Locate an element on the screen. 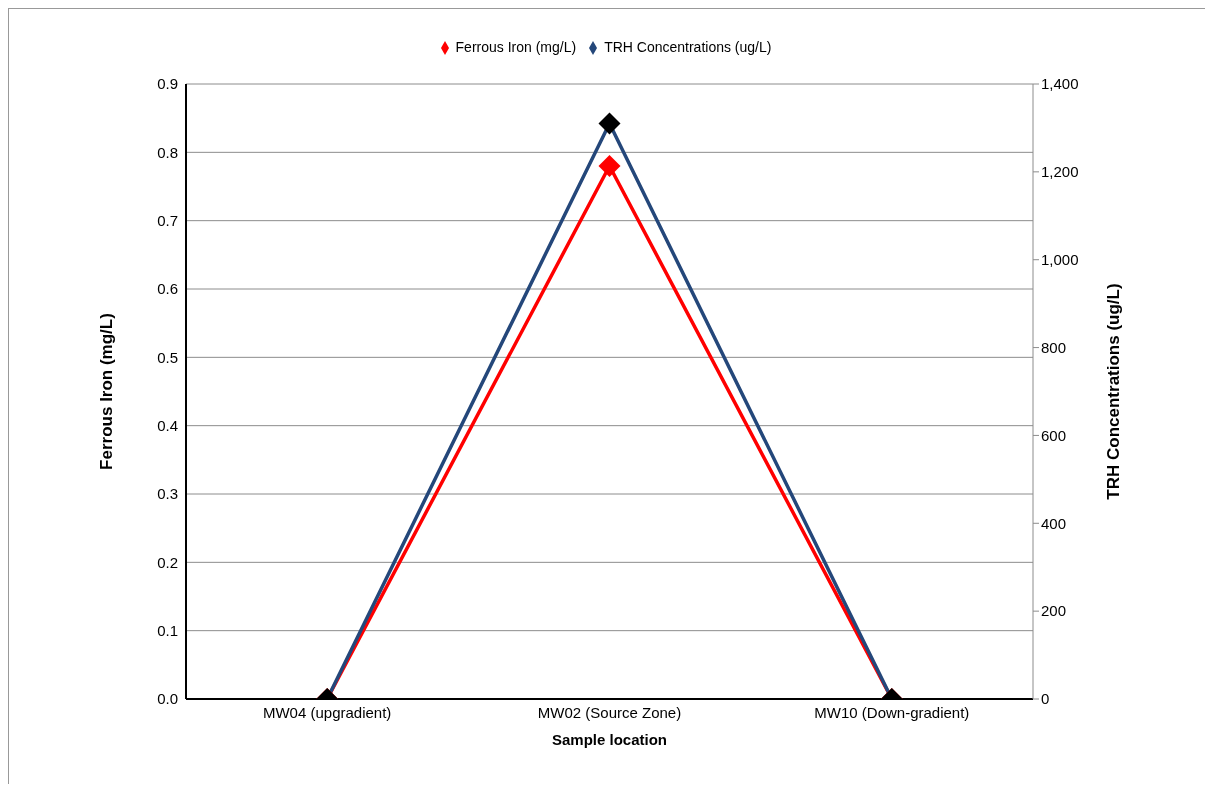 This screenshot has height=789, width=1206. y2-tick-label: 400 is located at coordinates (1054, 523).